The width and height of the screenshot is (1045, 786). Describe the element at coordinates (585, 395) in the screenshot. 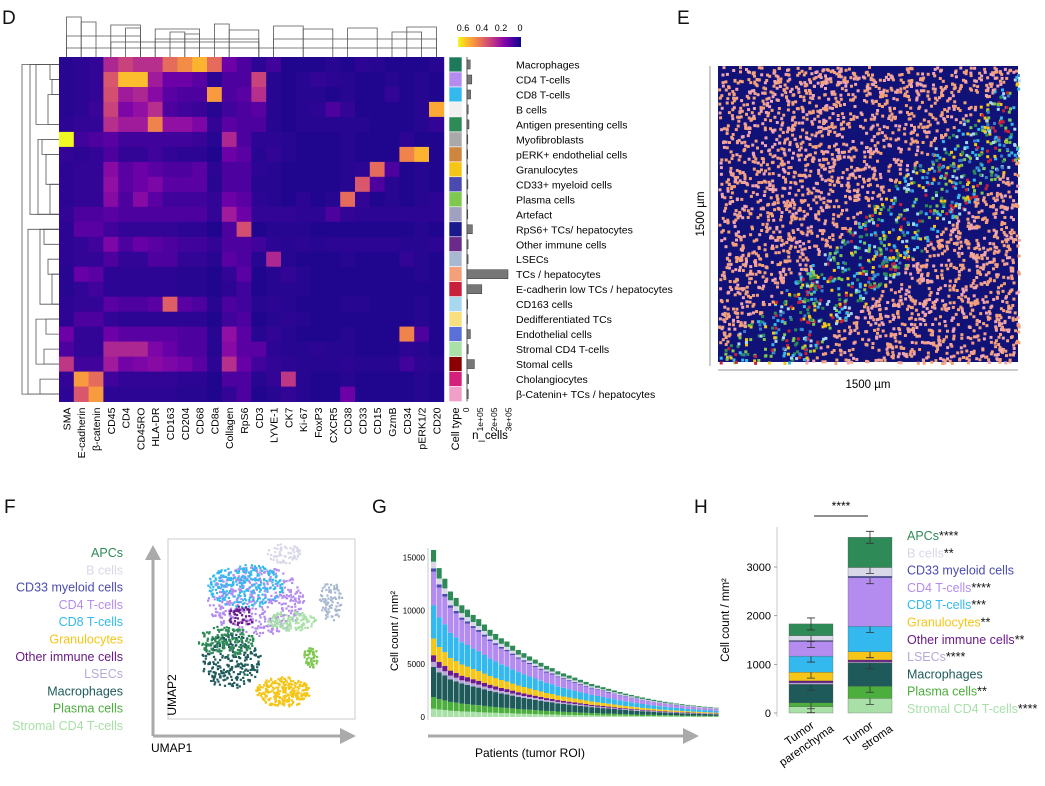

I see `heatmap-cell-type-label: β-Catenin+ TCs / hepatocytes` at that location.